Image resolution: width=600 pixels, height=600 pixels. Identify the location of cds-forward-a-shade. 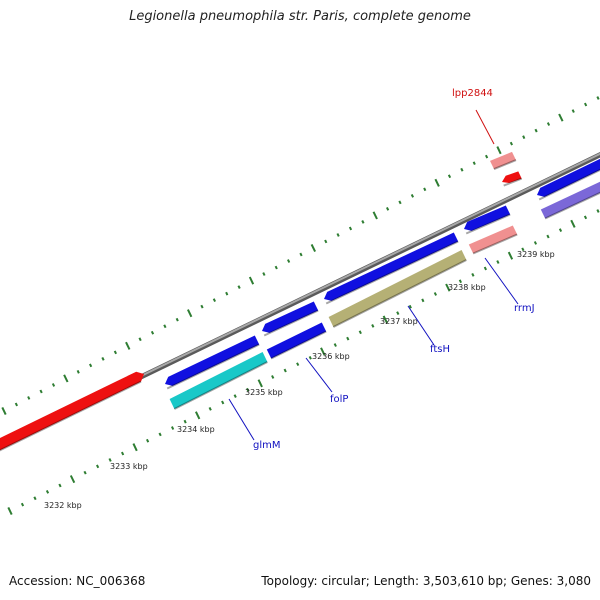
(213, 366).